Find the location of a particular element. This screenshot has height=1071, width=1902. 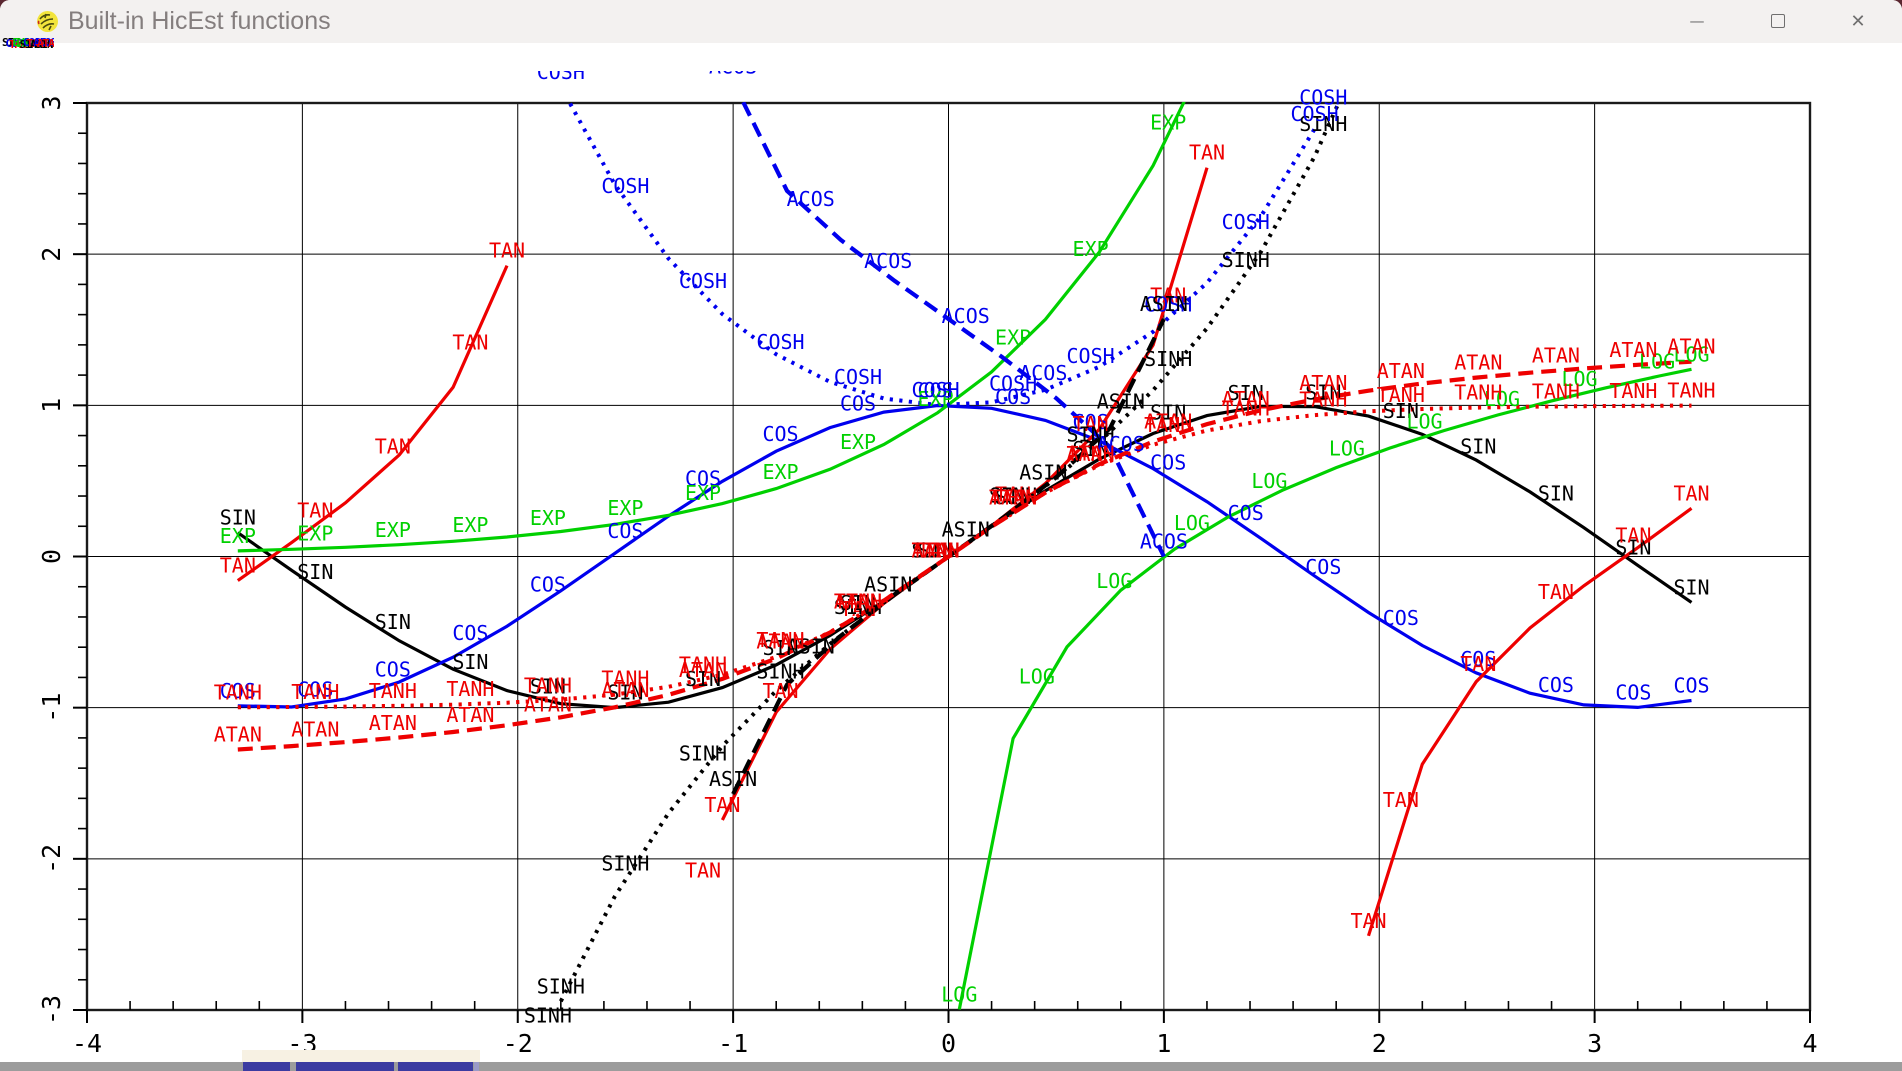

maximize-button is located at coordinates (1778, 21).